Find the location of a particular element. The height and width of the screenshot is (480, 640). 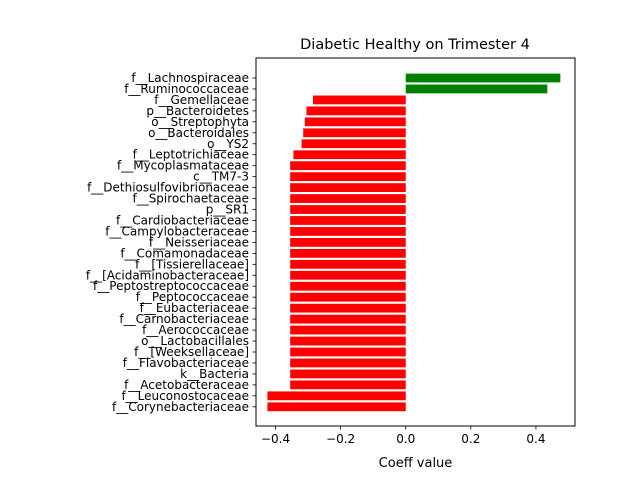

y-tick-label: k__Bacteria is located at coordinates (214, 374).